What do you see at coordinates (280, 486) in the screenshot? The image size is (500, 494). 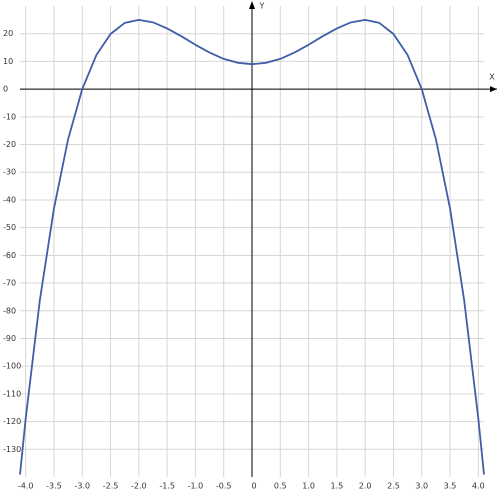 I see `x-tick-label: 0.5` at bounding box center [280, 486].